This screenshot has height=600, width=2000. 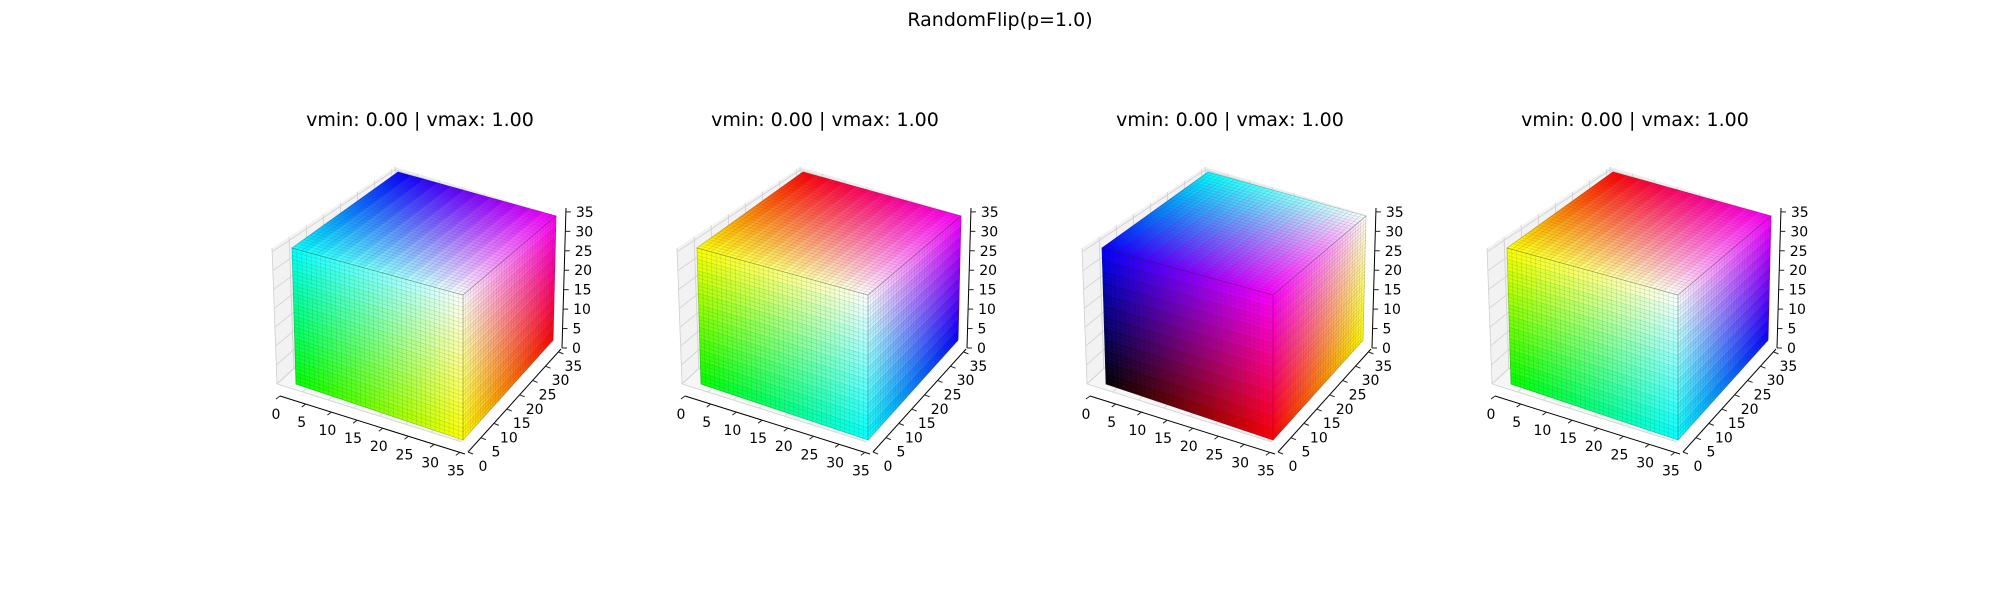 What do you see at coordinates (1568, 439) in the screenshot?
I see `x-tick-label: 15` at bounding box center [1568, 439].